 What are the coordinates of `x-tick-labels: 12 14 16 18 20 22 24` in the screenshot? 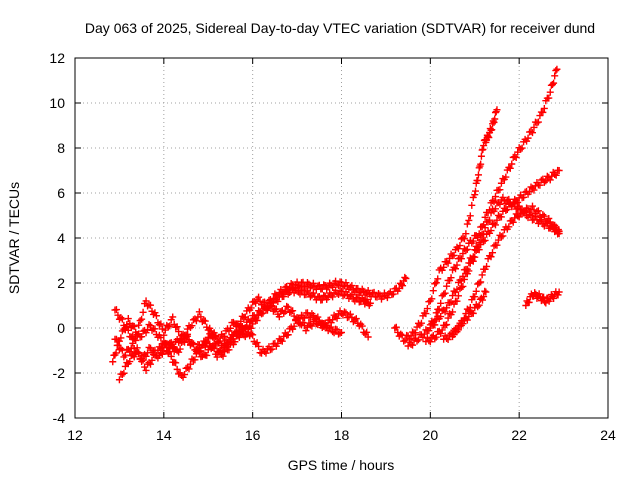 It's located at (341, 435).